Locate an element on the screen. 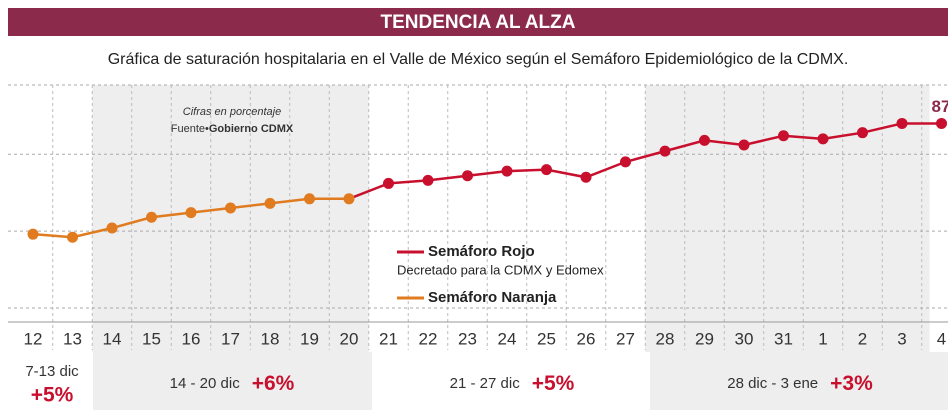 This screenshot has height=415, width=948. data-label: 87 is located at coordinates (940, 106).